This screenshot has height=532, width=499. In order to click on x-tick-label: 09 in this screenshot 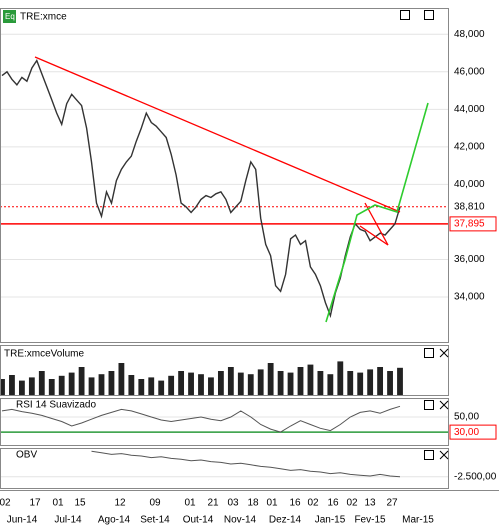, I will do `click(155, 503)`.